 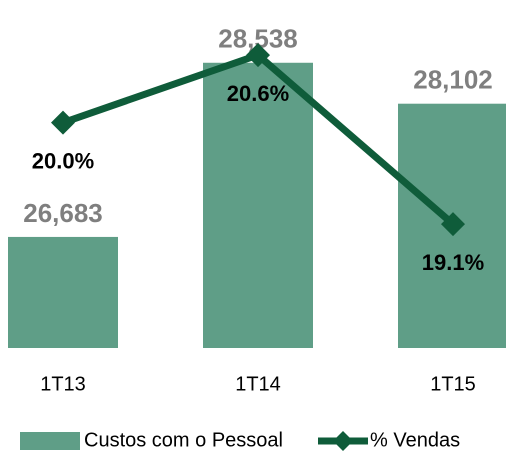 I want to click on bar-value-label: 26,683, so click(x=63, y=213).